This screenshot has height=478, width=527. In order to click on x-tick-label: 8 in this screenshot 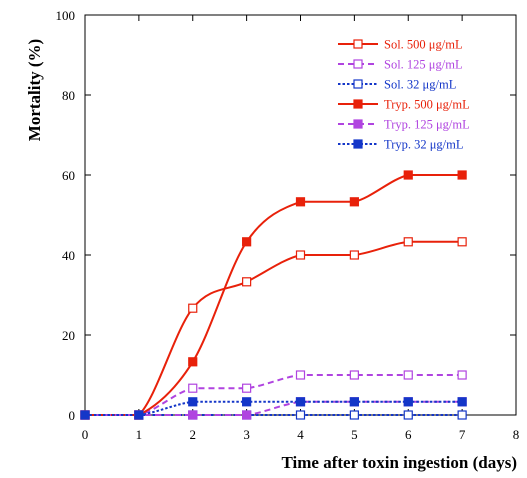, I will do `click(516, 434)`.